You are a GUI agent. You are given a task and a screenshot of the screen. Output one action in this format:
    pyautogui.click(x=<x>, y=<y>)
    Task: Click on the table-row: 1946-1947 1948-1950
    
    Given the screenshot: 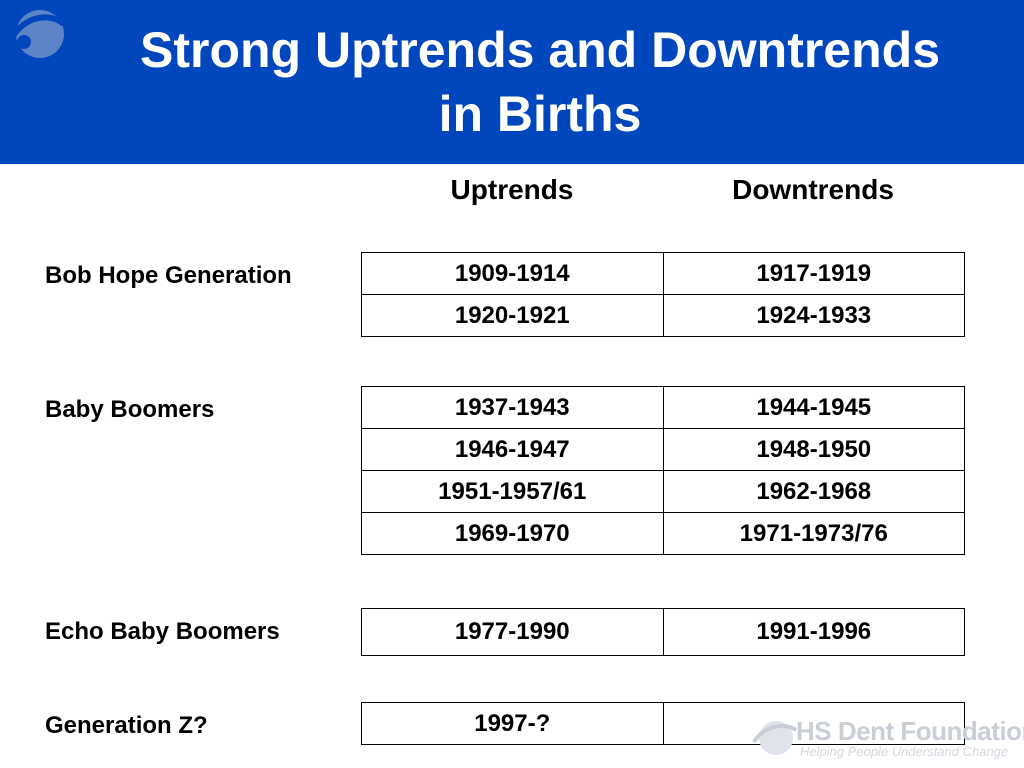 What is the action you would take?
    pyautogui.click(x=663, y=449)
    